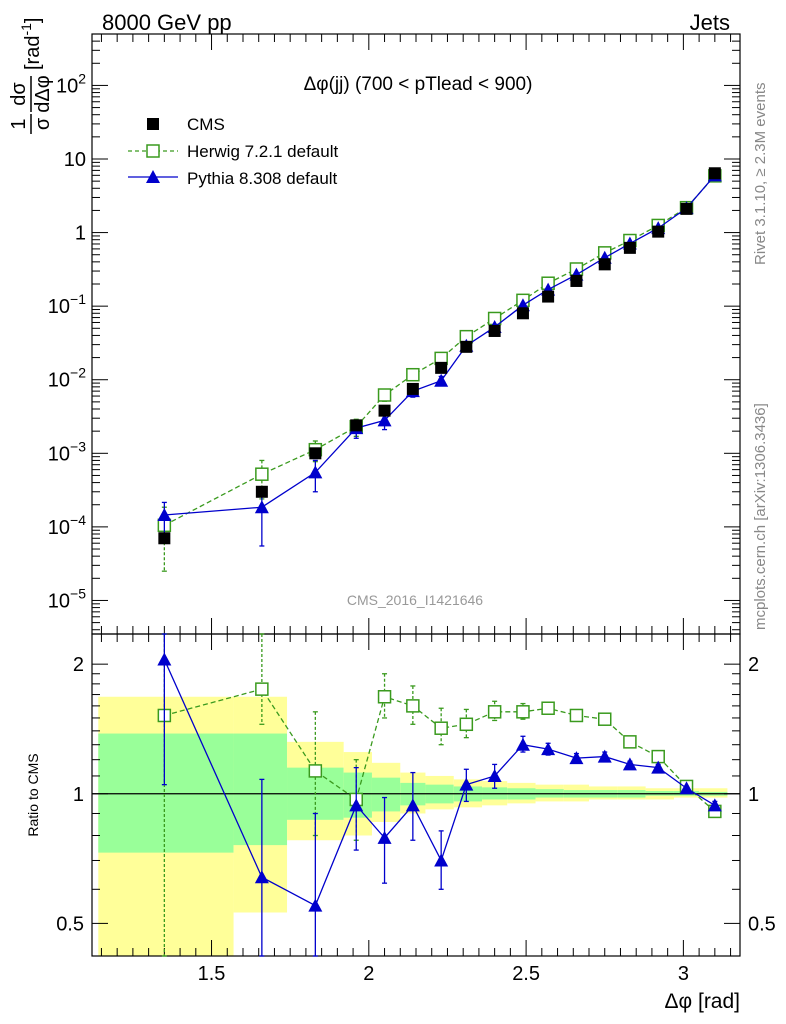 The height and width of the screenshot is (1024, 786). Describe the element at coordinates (78, 593) in the screenshot. I see `y-tick-exponent: −5` at that location.